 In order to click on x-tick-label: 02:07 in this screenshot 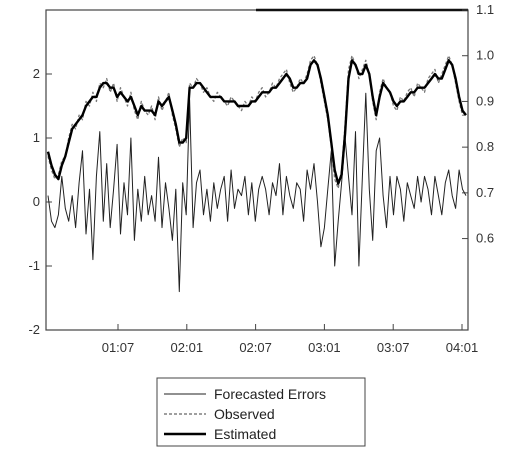, I will do `click(255, 347)`.